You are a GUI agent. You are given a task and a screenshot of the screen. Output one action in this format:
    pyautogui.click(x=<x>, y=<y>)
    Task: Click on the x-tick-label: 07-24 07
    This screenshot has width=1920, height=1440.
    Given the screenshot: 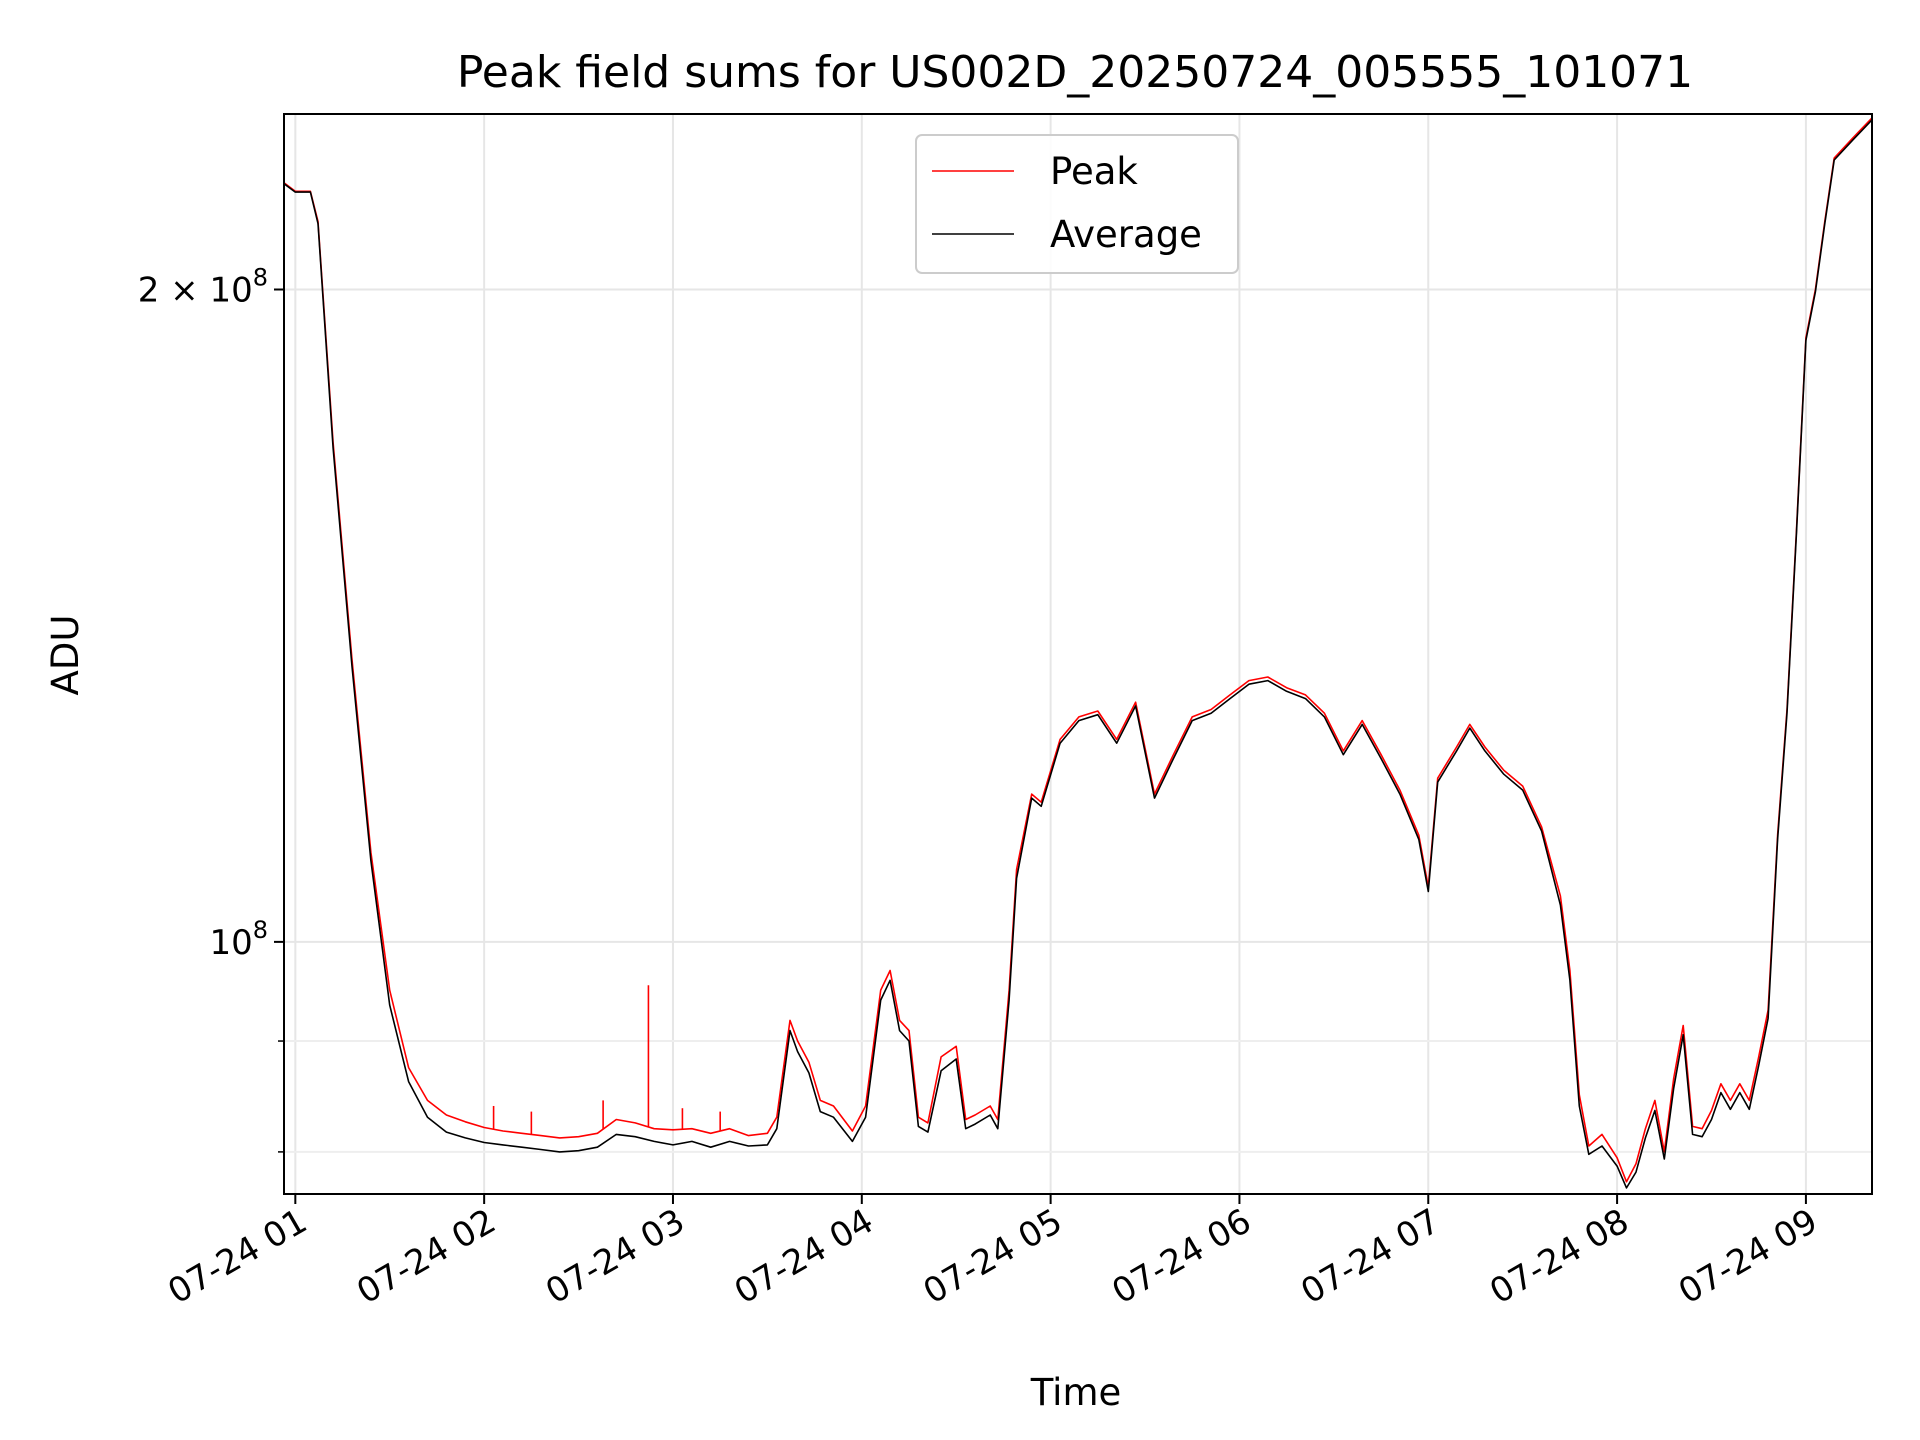 What is the action you would take?
    pyautogui.click(x=1370, y=1256)
    